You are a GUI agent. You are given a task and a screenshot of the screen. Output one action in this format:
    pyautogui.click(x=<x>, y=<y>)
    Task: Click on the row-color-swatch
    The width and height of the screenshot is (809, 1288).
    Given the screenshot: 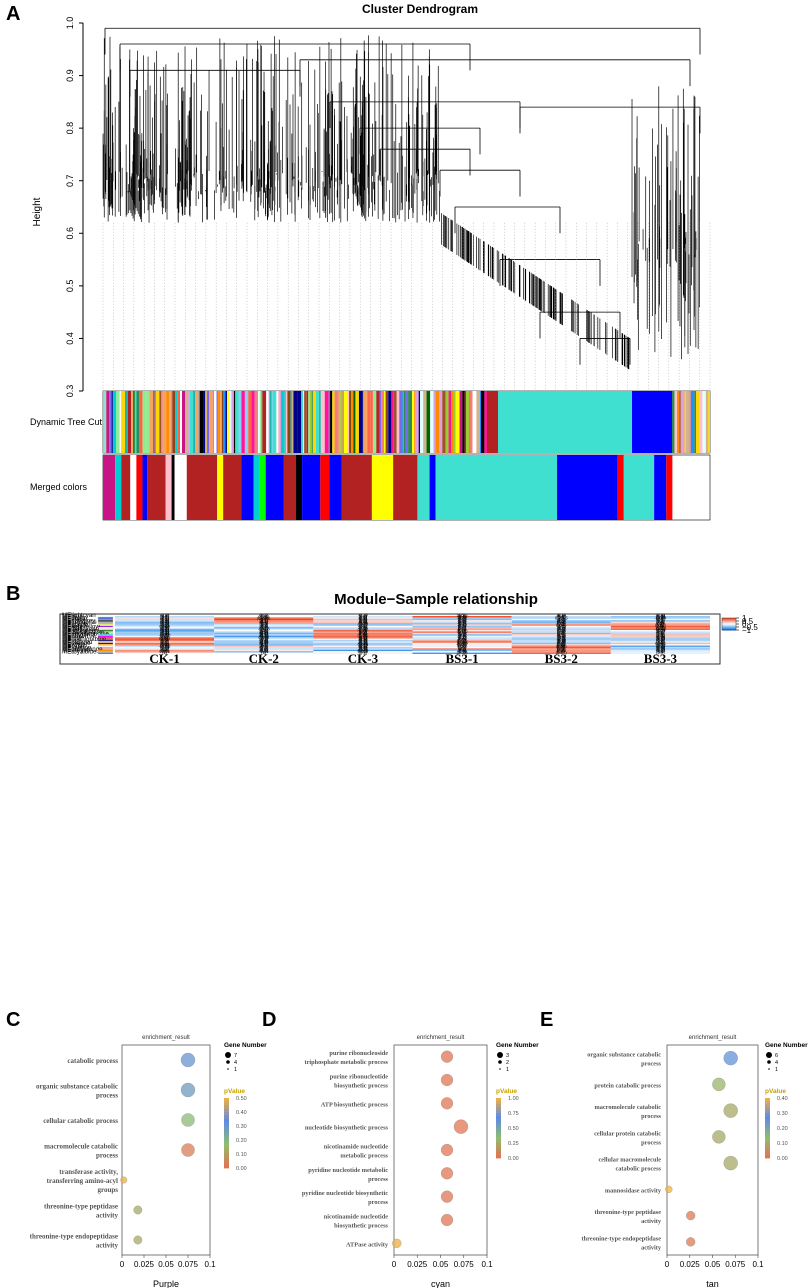 What is the action you would take?
    pyautogui.click(x=105, y=640)
    